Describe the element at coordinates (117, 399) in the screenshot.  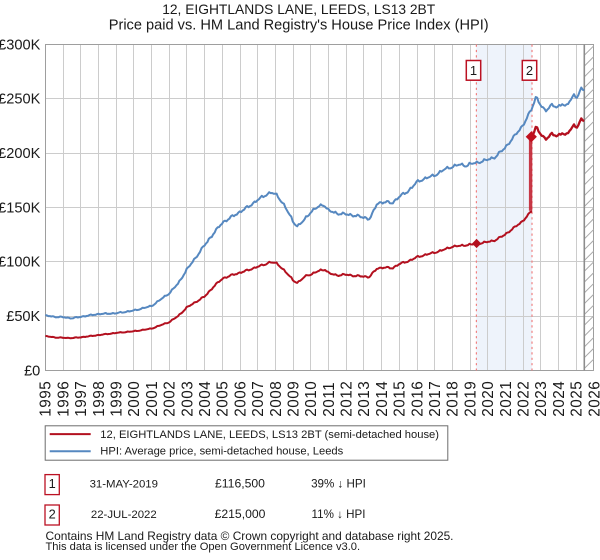
I see `svg-text: 1999` at that location.